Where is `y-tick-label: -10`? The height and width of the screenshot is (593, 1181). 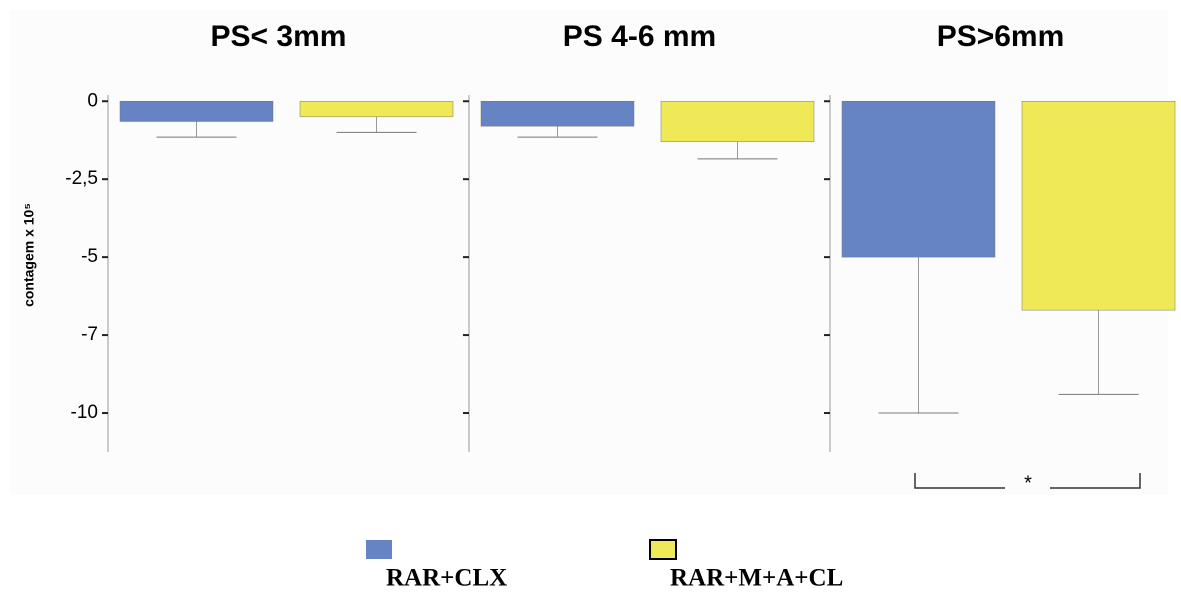 y-tick-label: -10 is located at coordinates (84, 412).